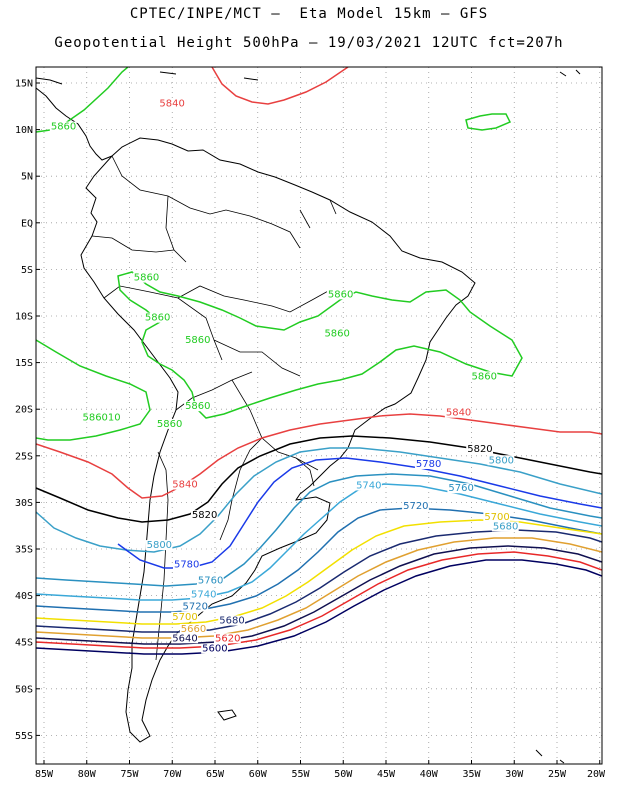 This screenshot has width=618, height=800. I want to click on atlantic-islands, so click(550, 756).